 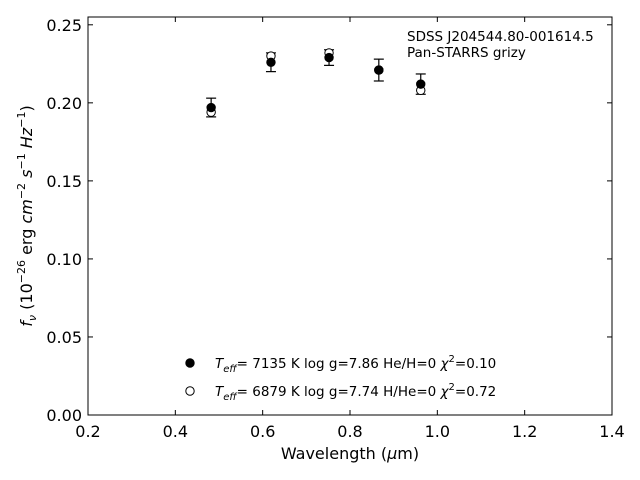 What do you see at coordinates (64, 259) in the screenshot?
I see `y-tick-label-2: 0.10` at bounding box center [64, 259].